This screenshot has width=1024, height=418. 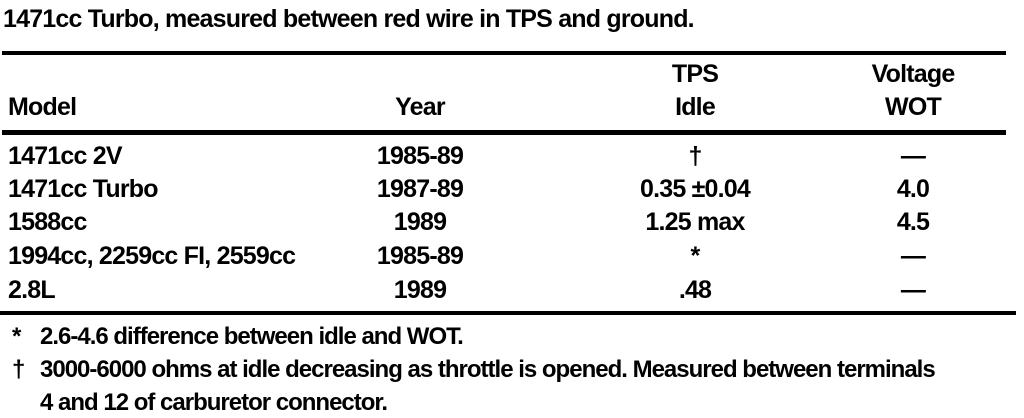 What do you see at coordinates (913, 189) in the screenshot?
I see `voltage-wot-cell: 4.0` at bounding box center [913, 189].